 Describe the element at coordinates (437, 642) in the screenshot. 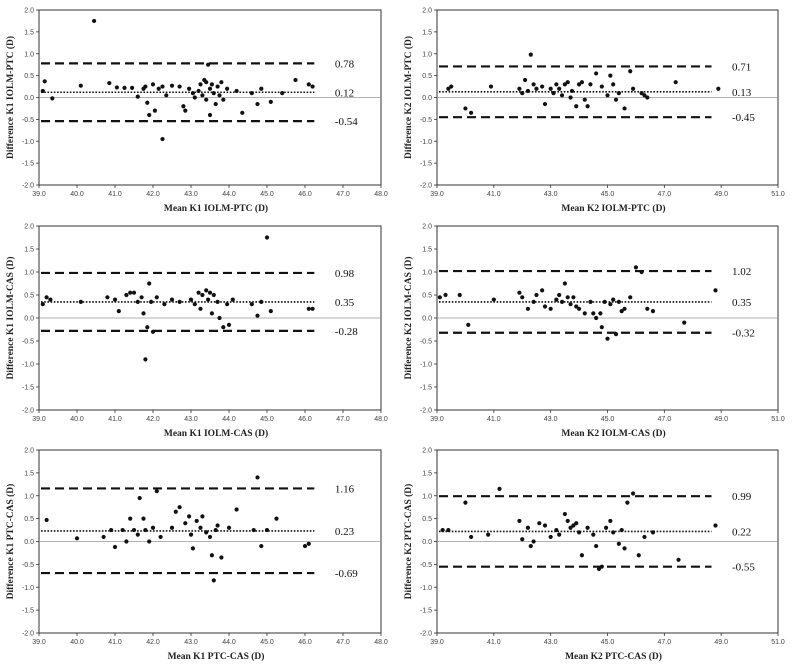

I see `x-tick-label: 39.0` at that location.